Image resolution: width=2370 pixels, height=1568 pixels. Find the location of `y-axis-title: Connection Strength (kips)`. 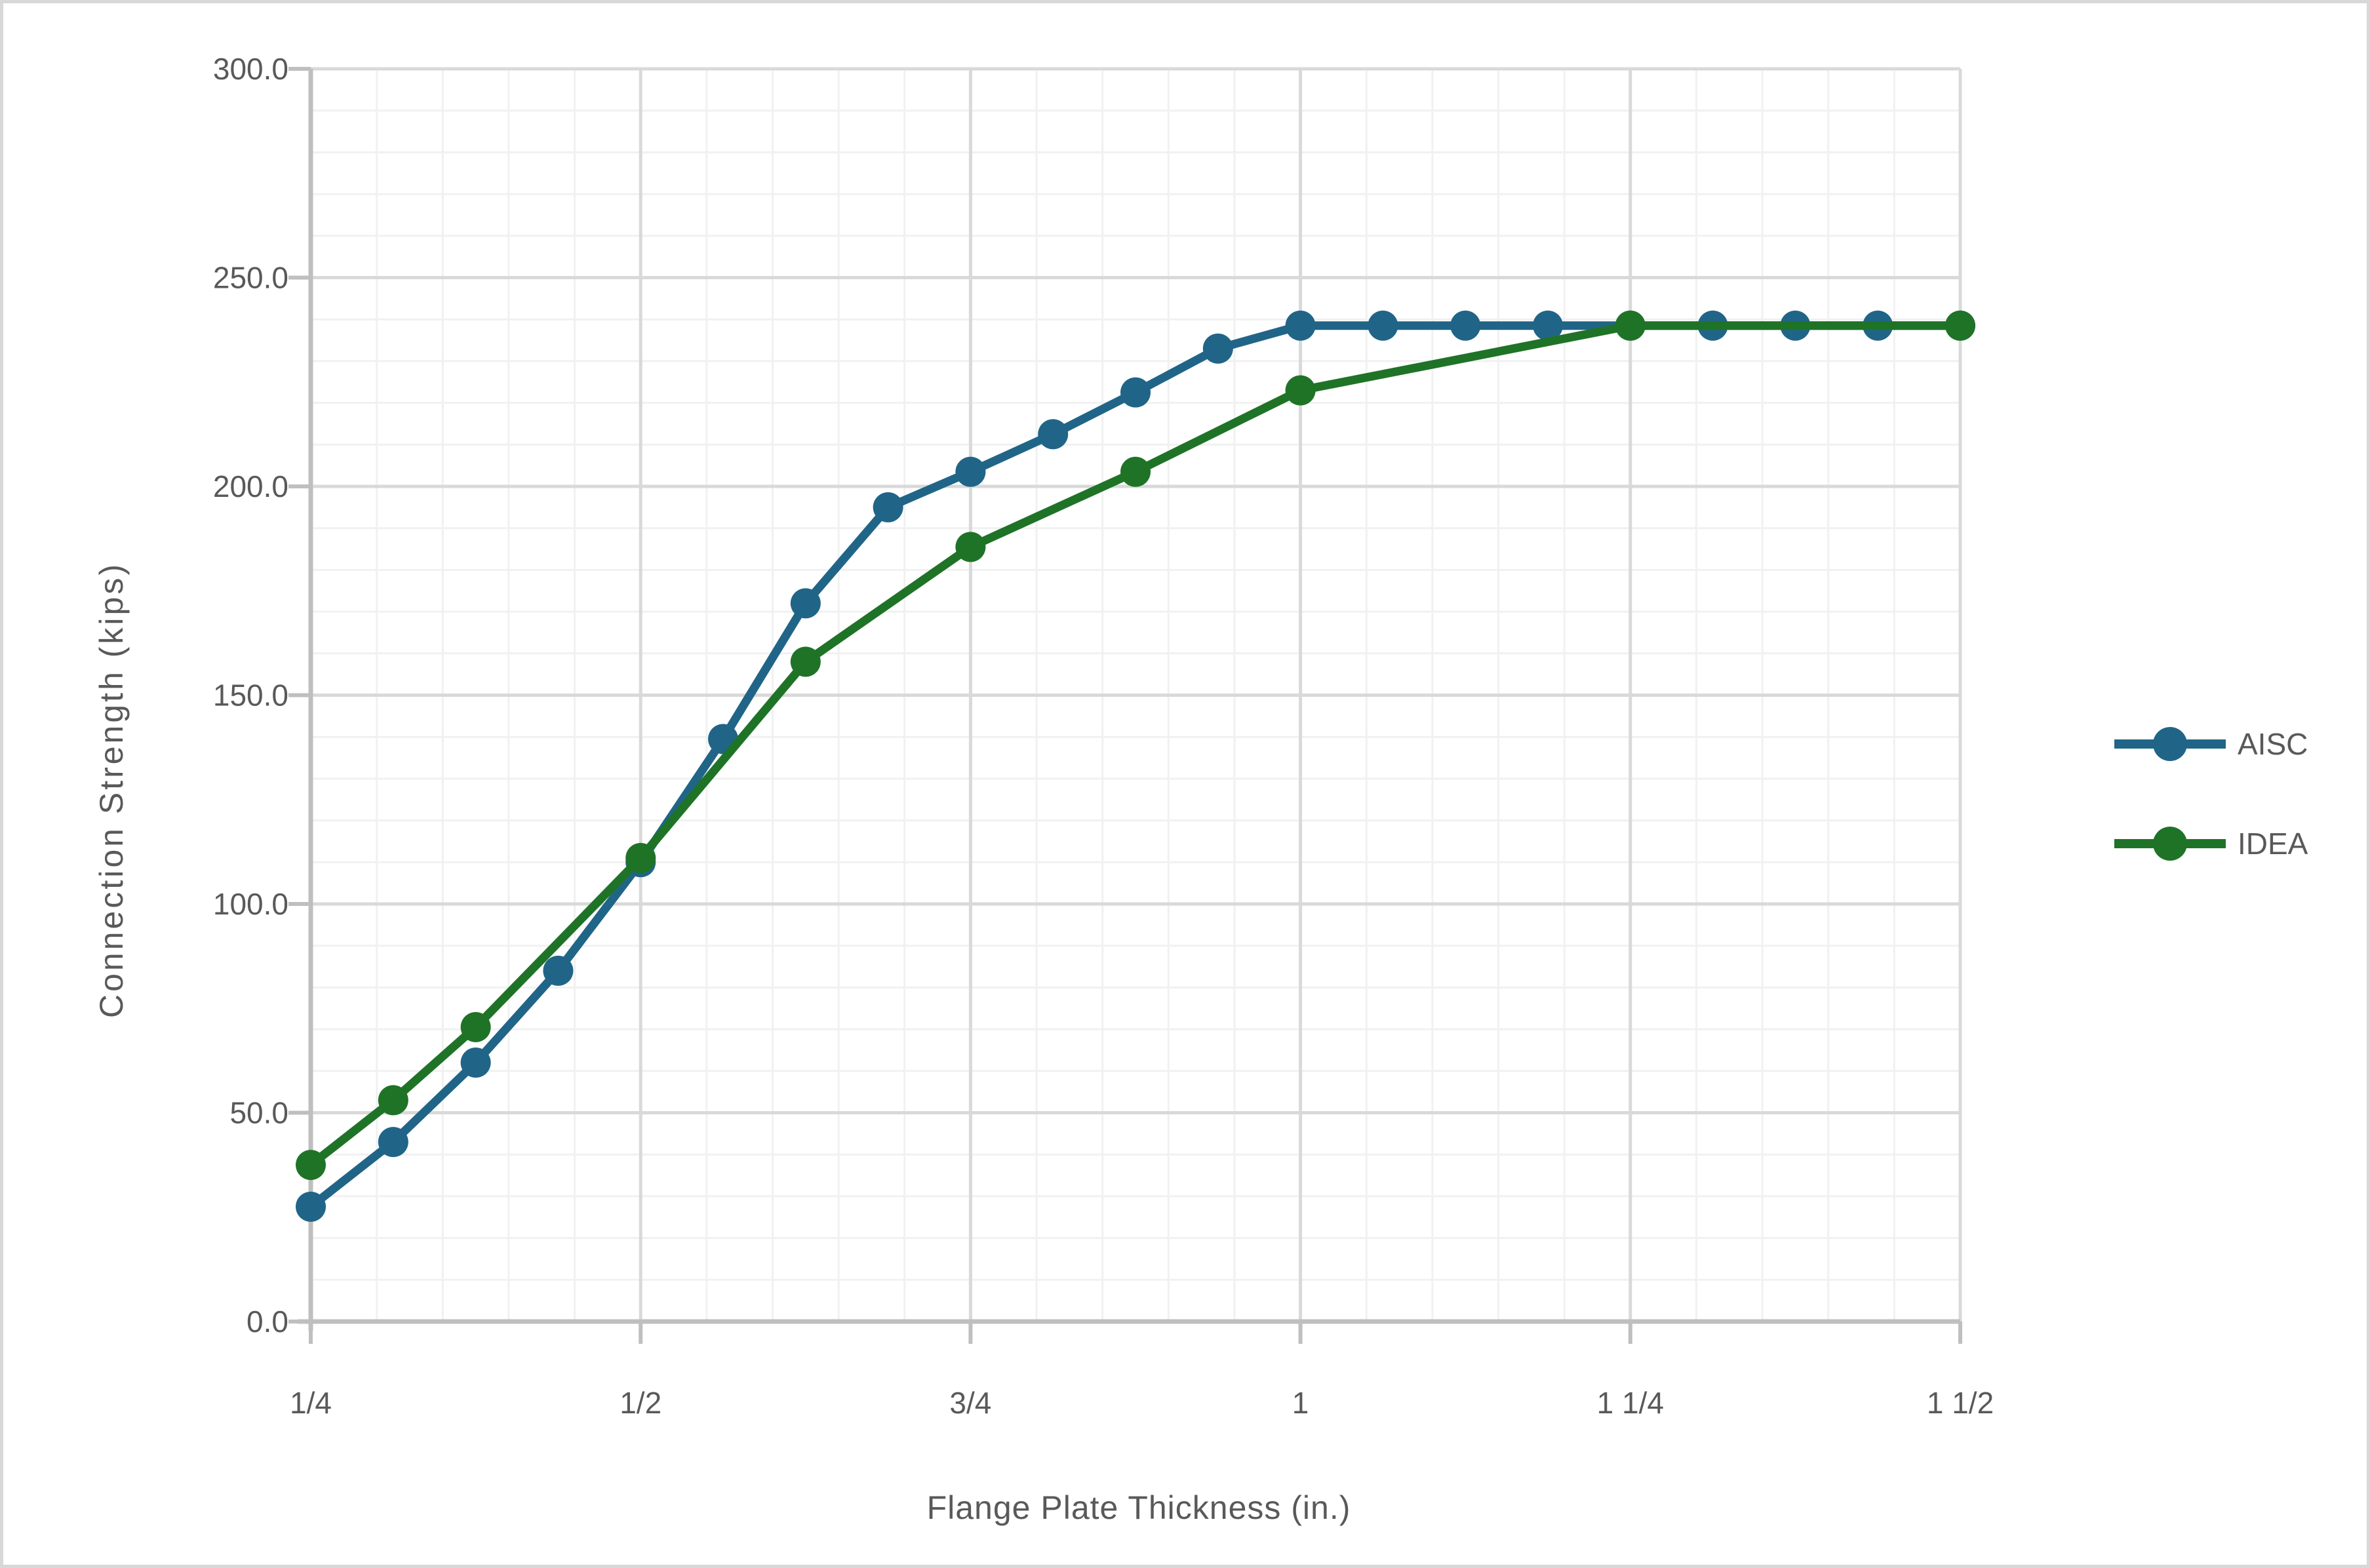

y-axis-title: Connection Strength (kips) is located at coordinates (111, 790).